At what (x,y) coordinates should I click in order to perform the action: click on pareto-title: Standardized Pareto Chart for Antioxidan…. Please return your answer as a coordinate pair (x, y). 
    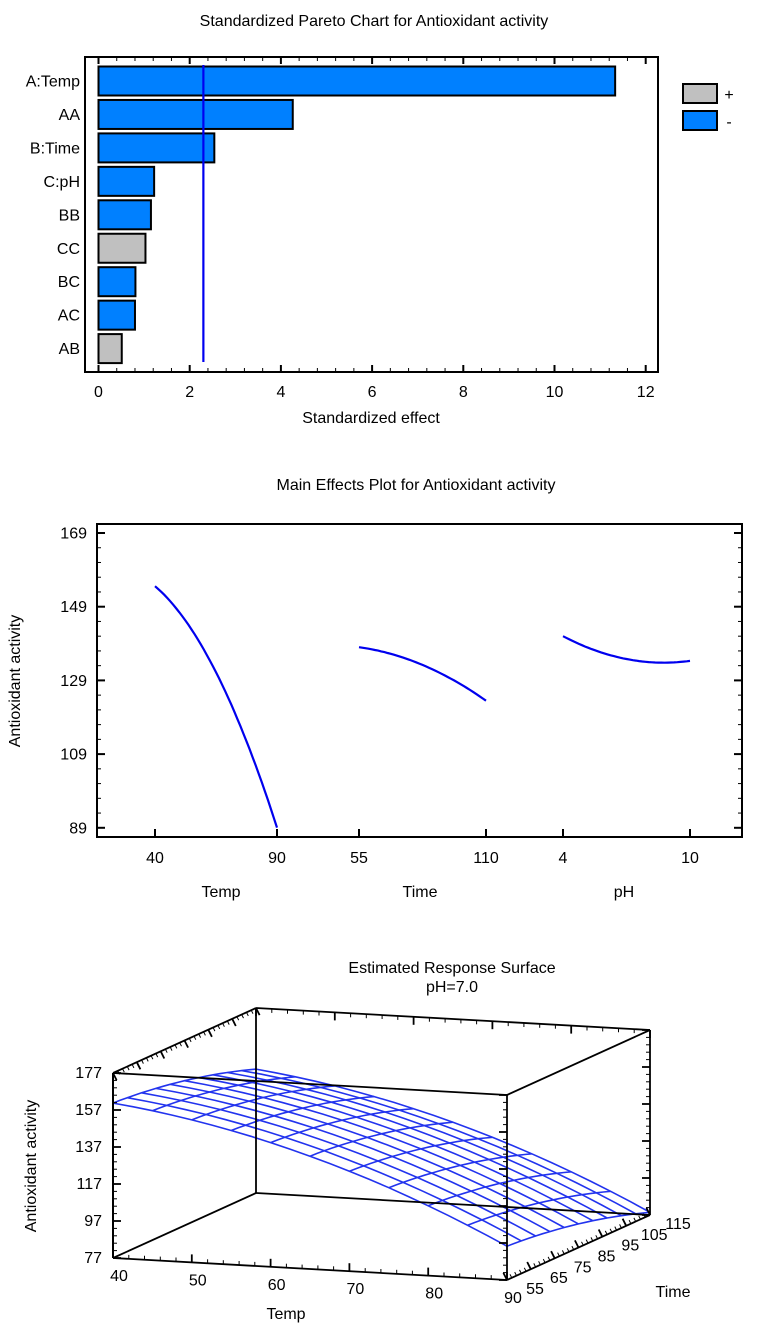
    Looking at the image, I should click on (374, 21).